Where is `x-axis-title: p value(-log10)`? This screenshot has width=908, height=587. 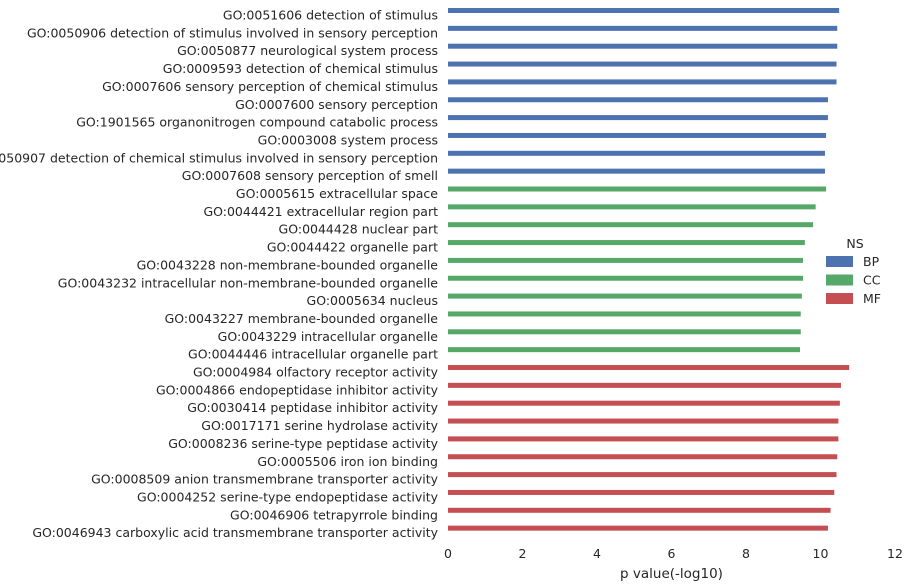
x-axis-title: p value(-log10) is located at coordinates (671, 574).